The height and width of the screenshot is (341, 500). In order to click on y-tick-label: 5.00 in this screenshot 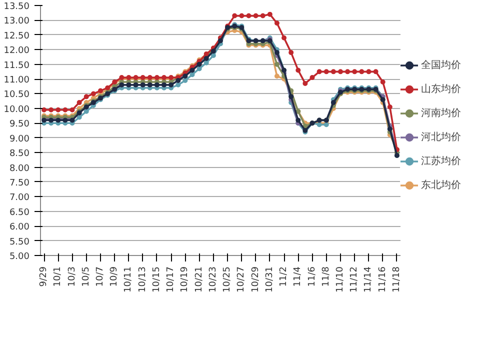, I will do `click(19, 257)`.